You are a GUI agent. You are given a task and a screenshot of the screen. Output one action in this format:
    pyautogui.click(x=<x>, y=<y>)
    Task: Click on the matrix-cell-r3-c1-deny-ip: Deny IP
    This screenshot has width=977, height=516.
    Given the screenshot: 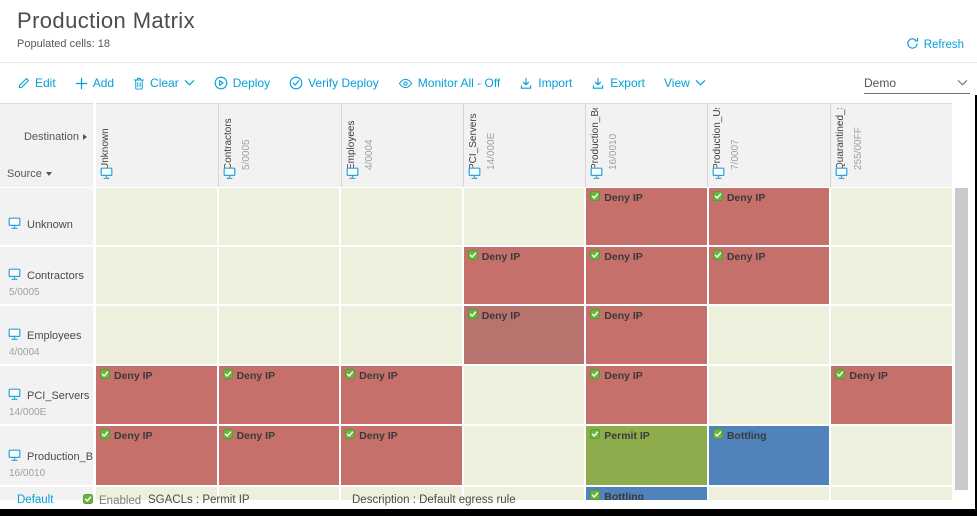 What is the action you would take?
    pyautogui.click(x=279, y=395)
    